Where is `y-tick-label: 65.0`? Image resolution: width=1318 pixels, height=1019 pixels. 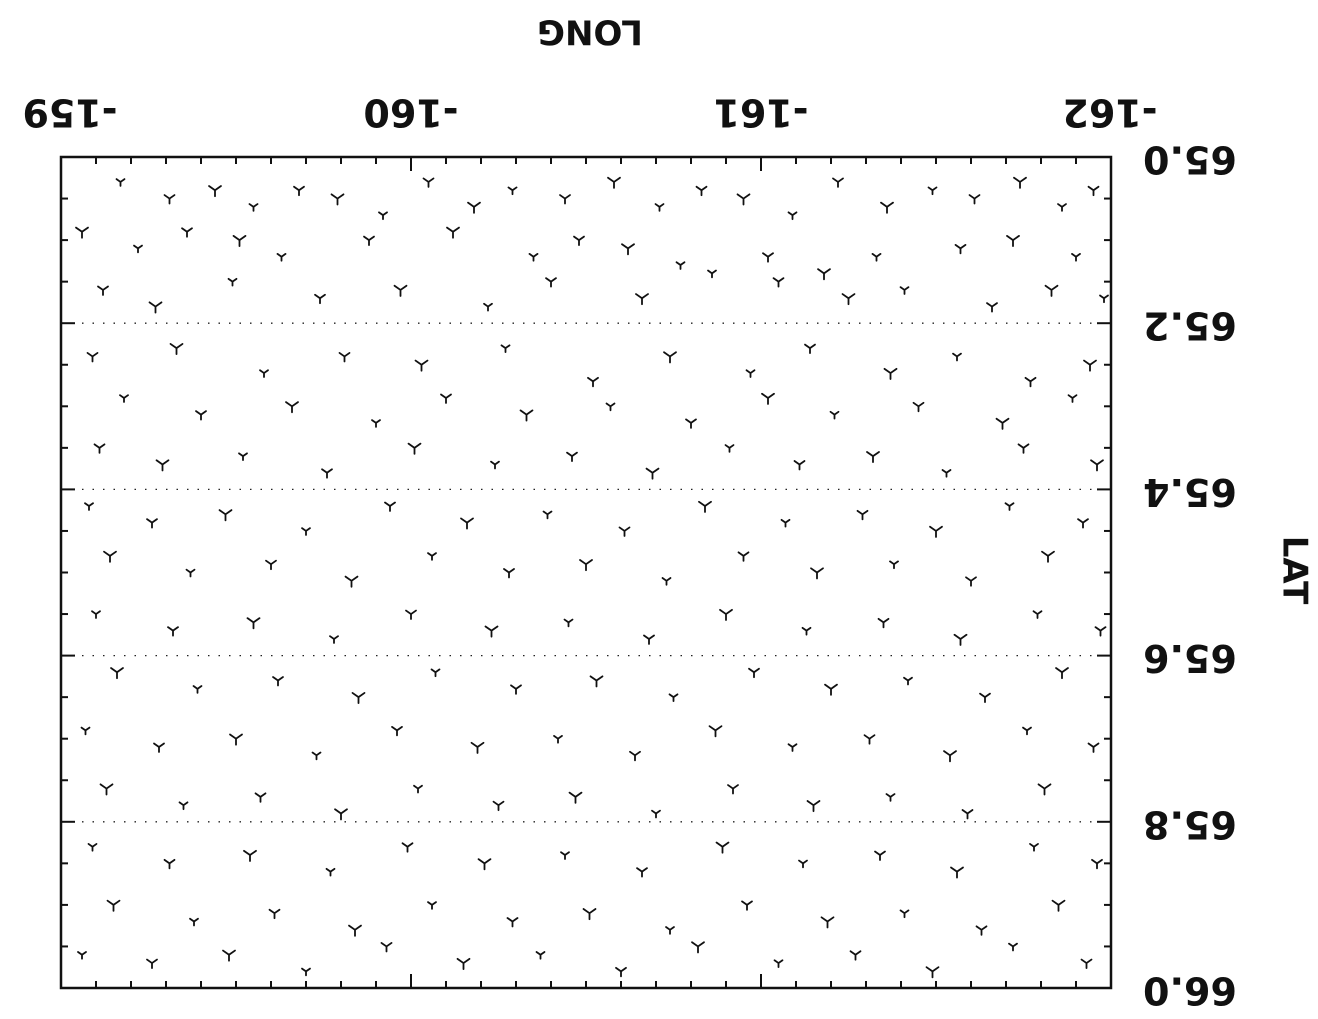 y-tick-label: 65.0 is located at coordinates (1190, 160).